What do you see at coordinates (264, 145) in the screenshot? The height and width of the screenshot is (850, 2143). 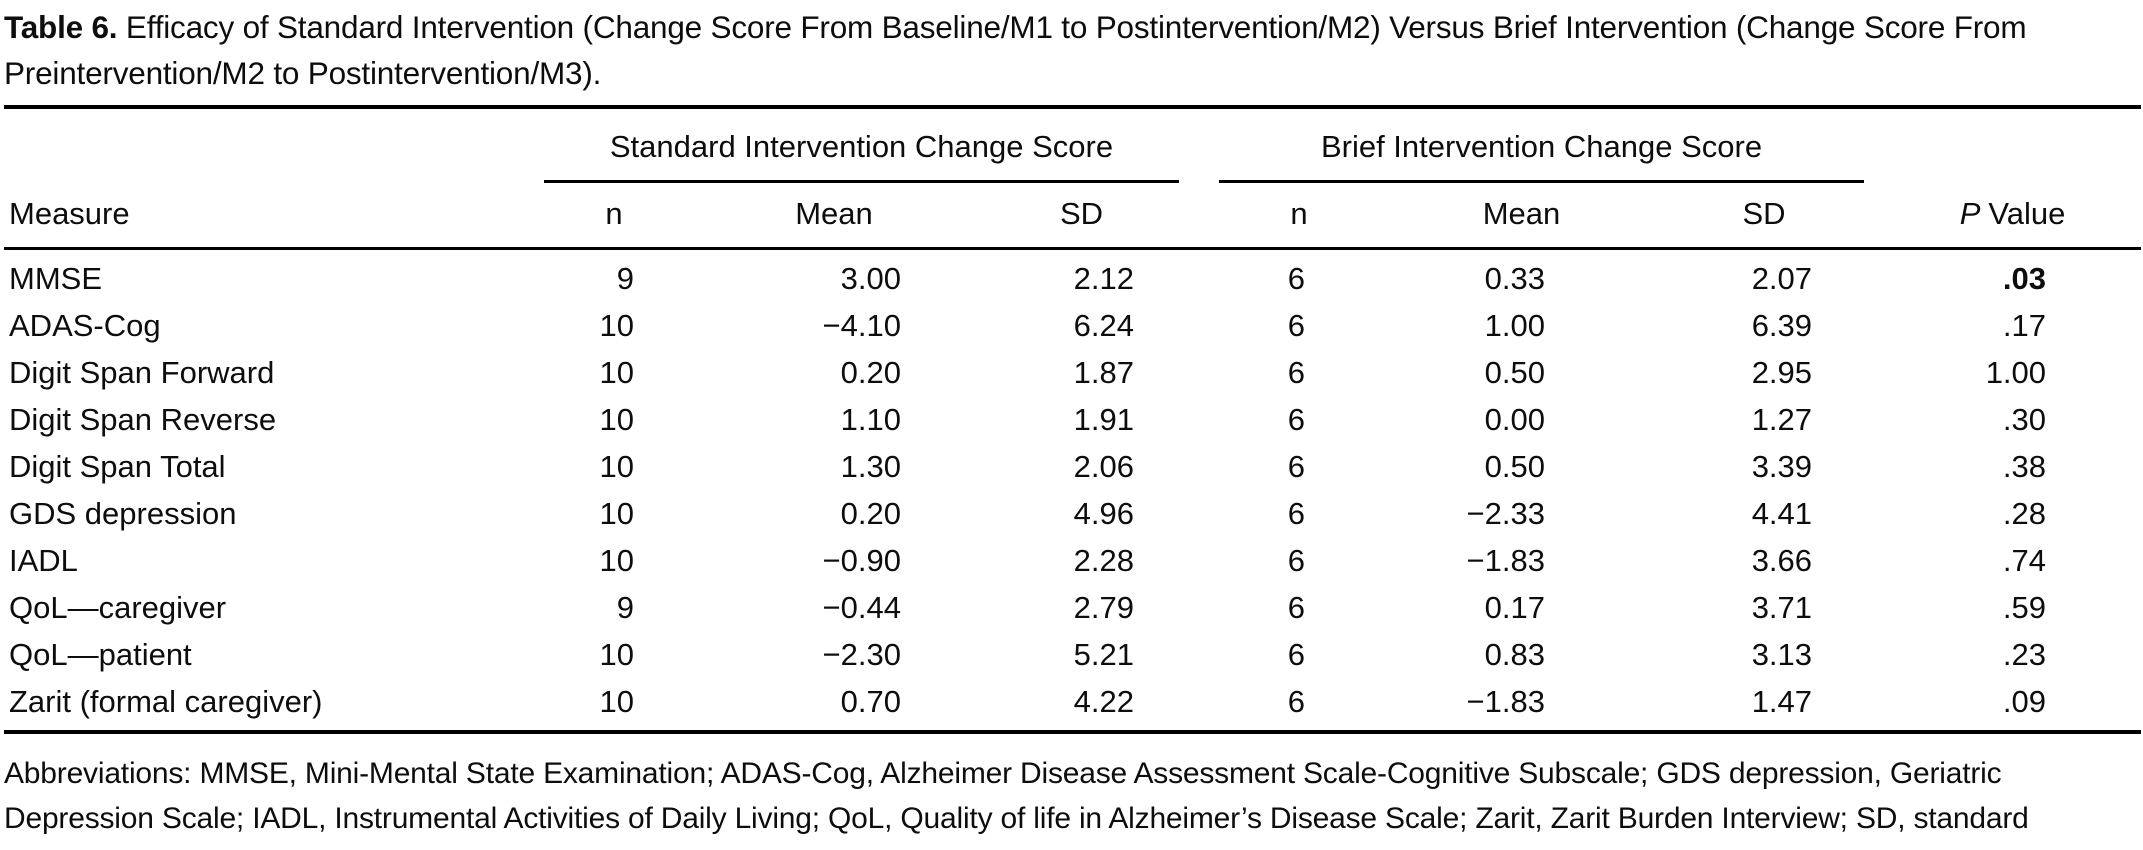 I see `spanner-empty-measure` at bounding box center [264, 145].